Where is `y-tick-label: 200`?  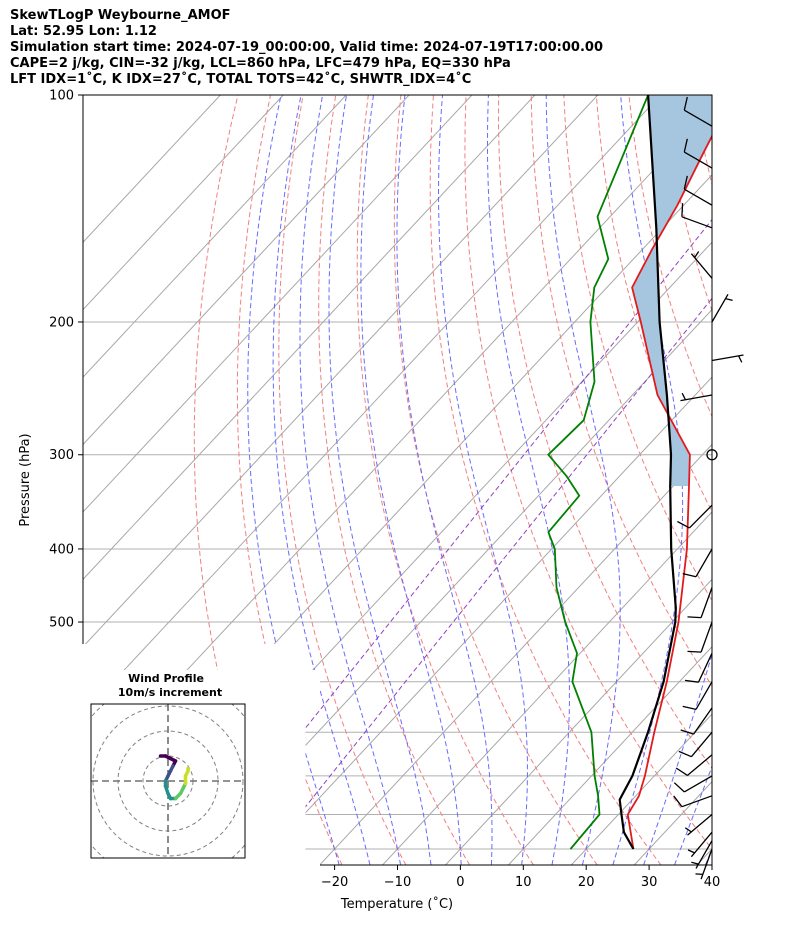 y-tick-label: 200 is located at coordinates (61, 322).